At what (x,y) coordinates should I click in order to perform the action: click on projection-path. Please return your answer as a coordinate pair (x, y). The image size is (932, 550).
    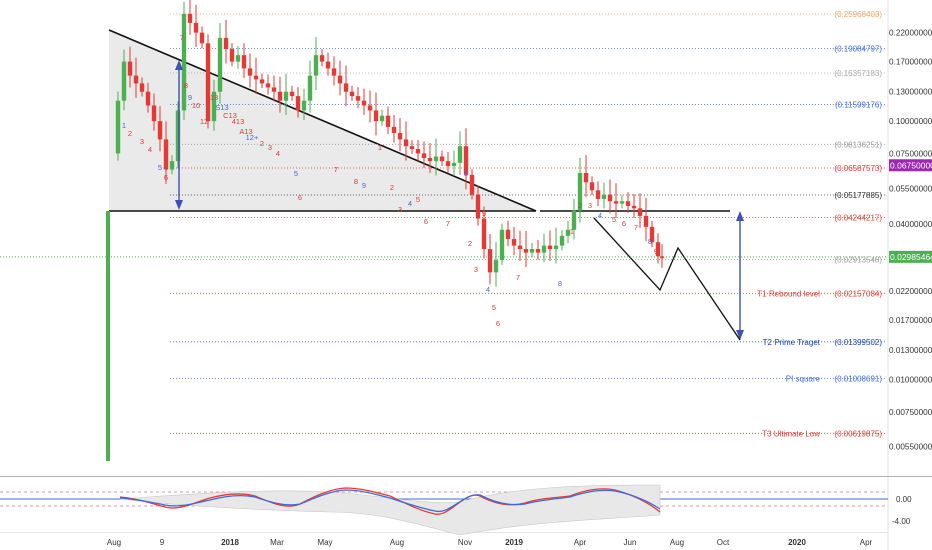
    Looking at the image, I should click on (667, 279).